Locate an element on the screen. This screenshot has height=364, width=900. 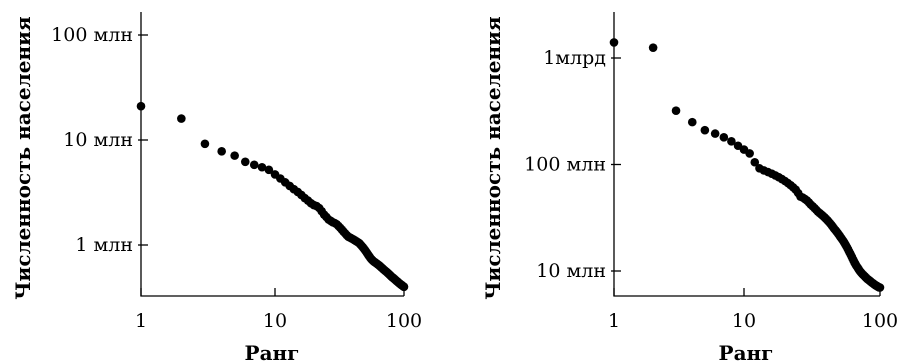
chart-right-x-ticks: 1 10 100 is located at coordinates (753, 310).